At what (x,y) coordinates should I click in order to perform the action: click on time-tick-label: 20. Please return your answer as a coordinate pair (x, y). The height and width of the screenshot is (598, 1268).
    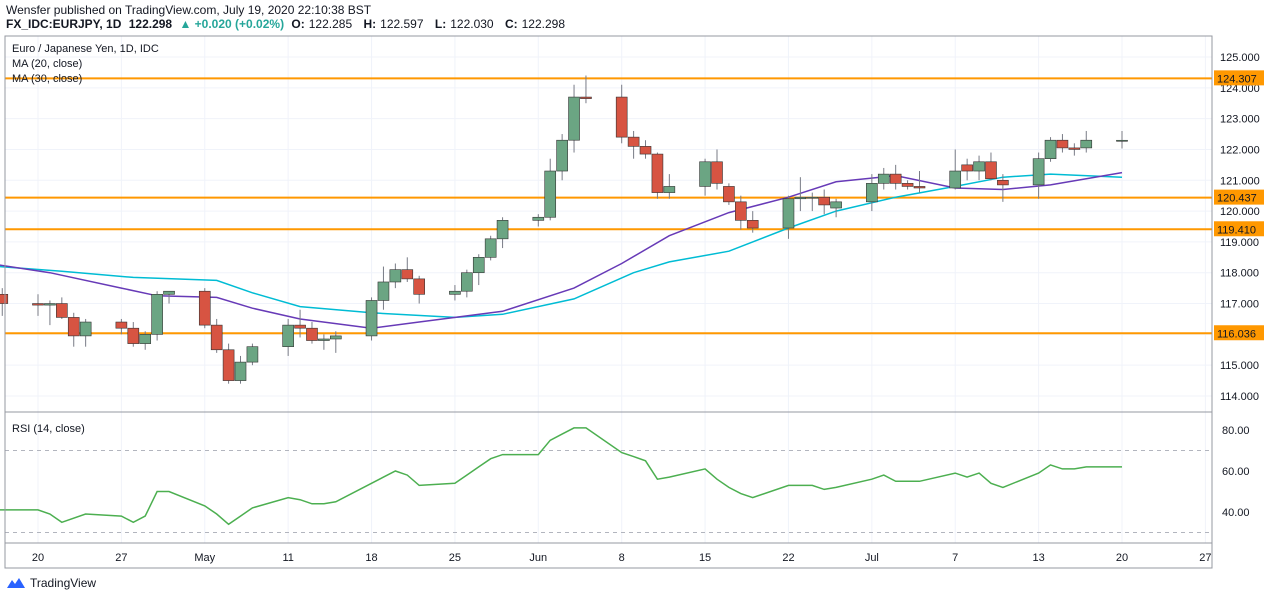
    Looking at the image, I should click on (1122, 558).